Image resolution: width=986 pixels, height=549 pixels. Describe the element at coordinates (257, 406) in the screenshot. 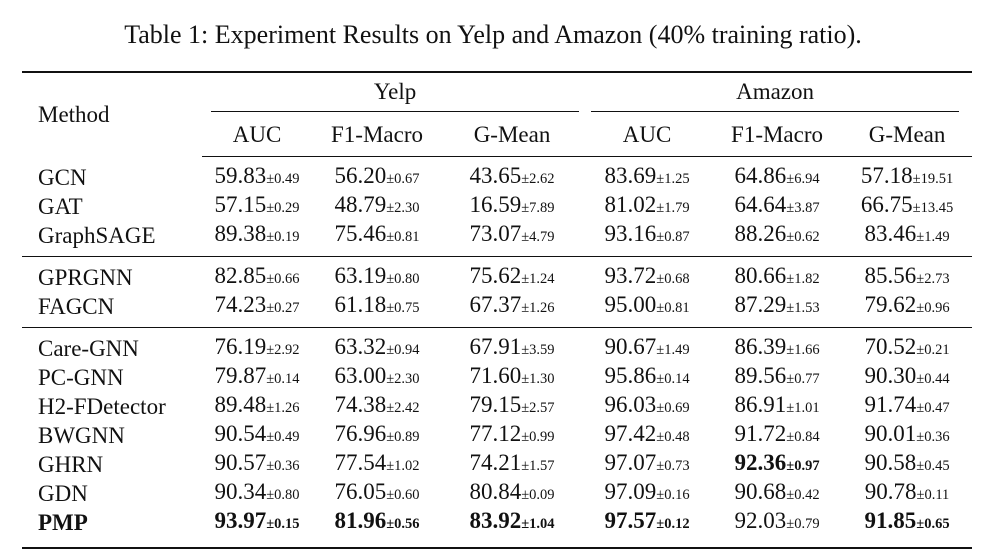

I see `metric-cell: 89.48±1.26` at that location.